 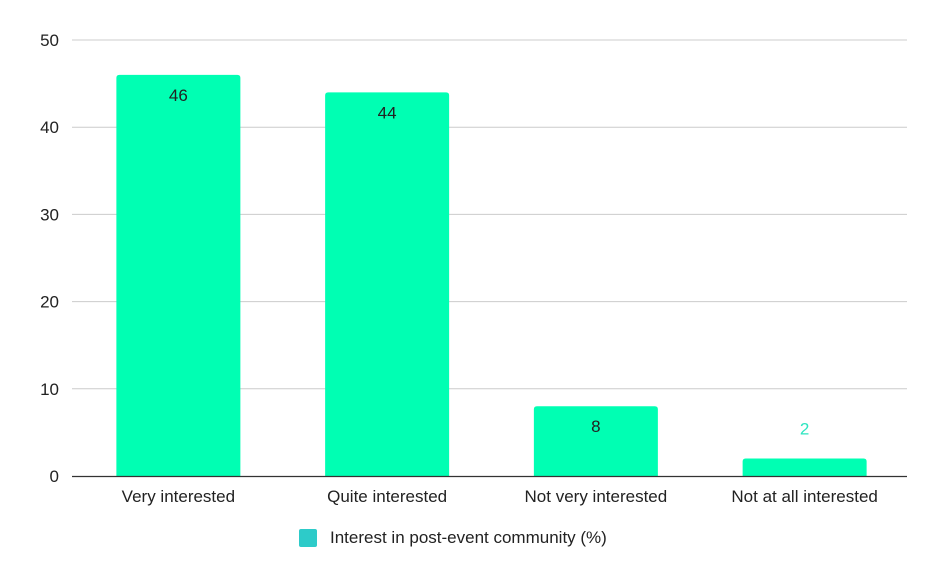 What do you see at coordinates (178, 95) in the screenshot?
I see `data-label: 46` at bounding box center [178, 95].